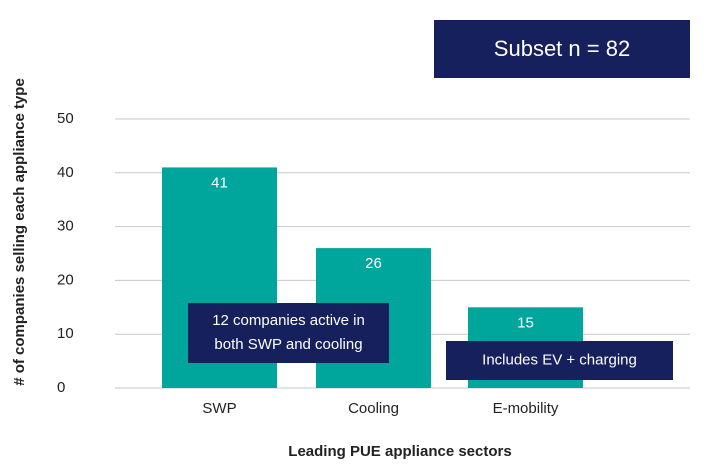  I want to click on value-label: 41, so click(219, 182).